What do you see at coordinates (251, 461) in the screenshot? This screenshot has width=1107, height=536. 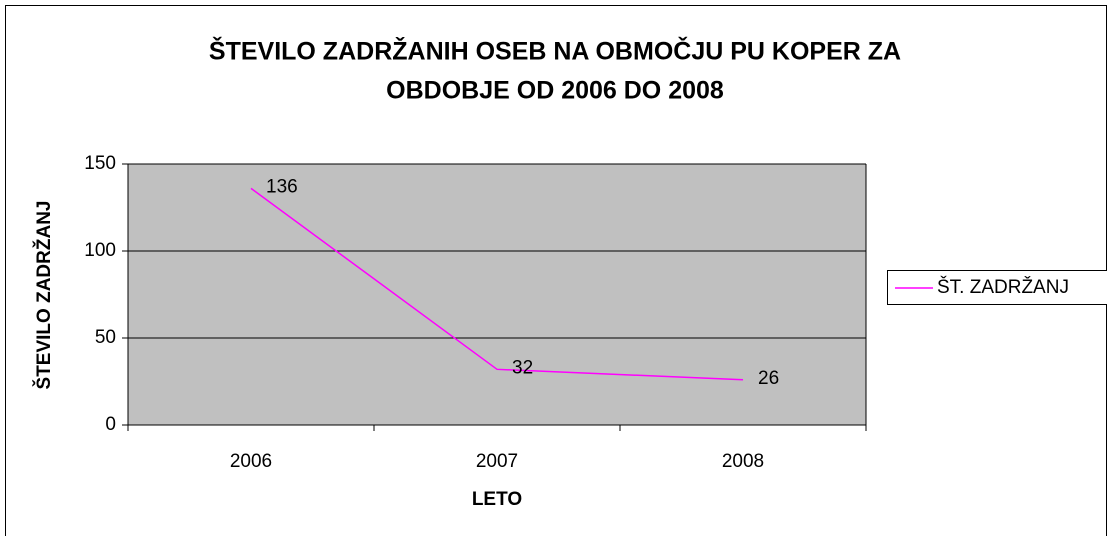 I see `x-tick-label: 2006` at bounding box center [251, 461].